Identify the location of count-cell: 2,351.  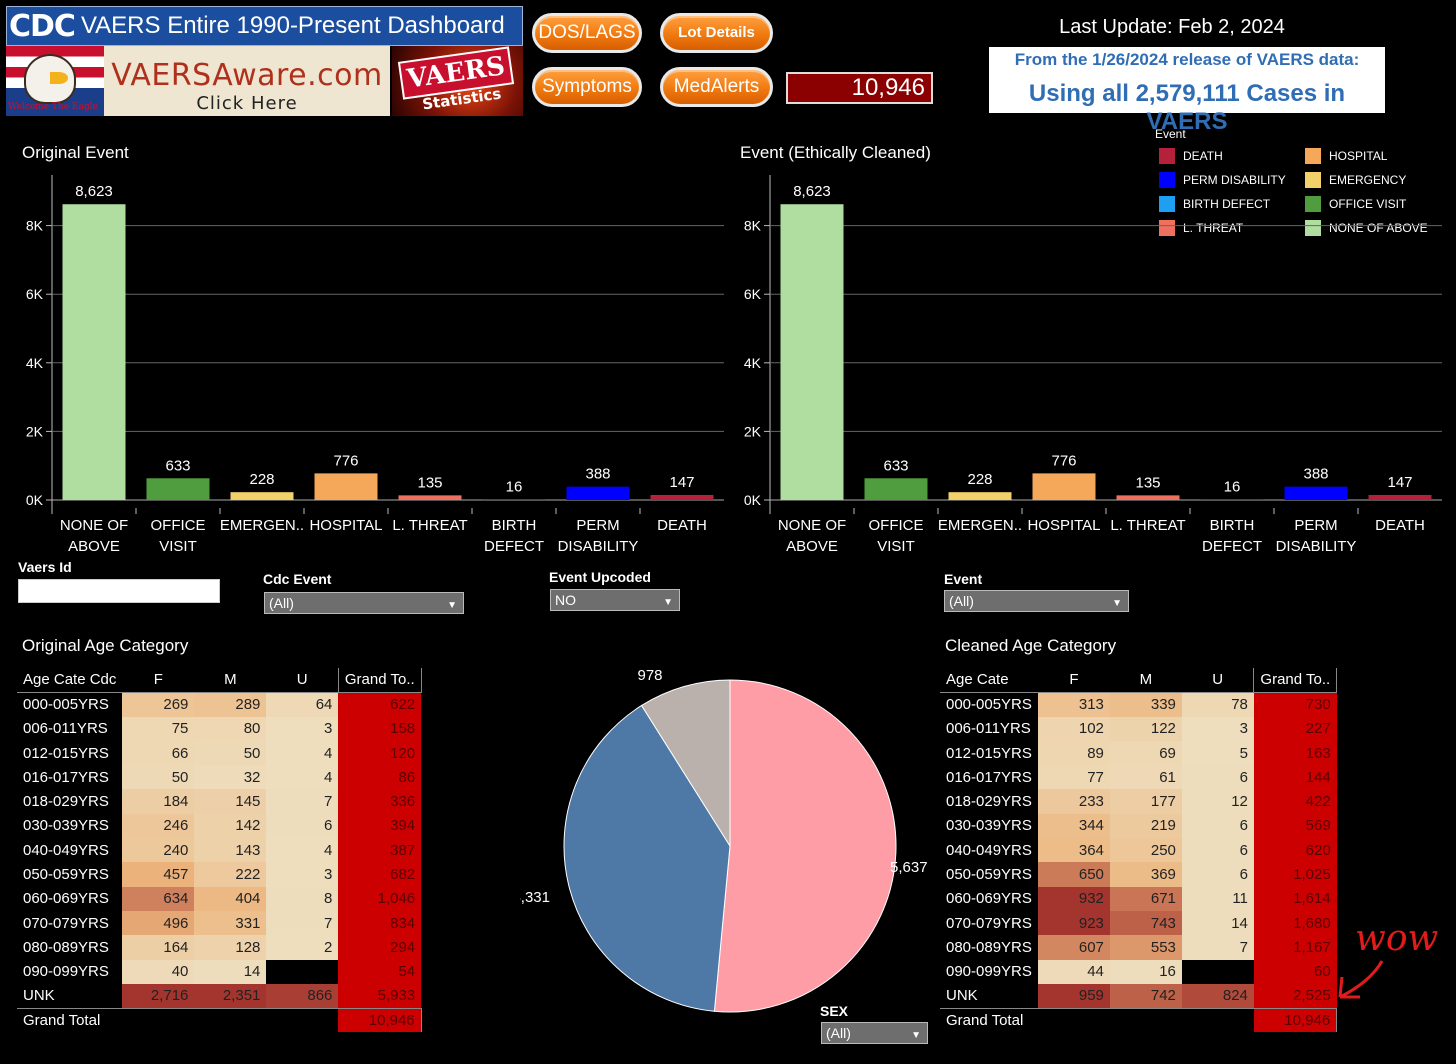
(230, 996).